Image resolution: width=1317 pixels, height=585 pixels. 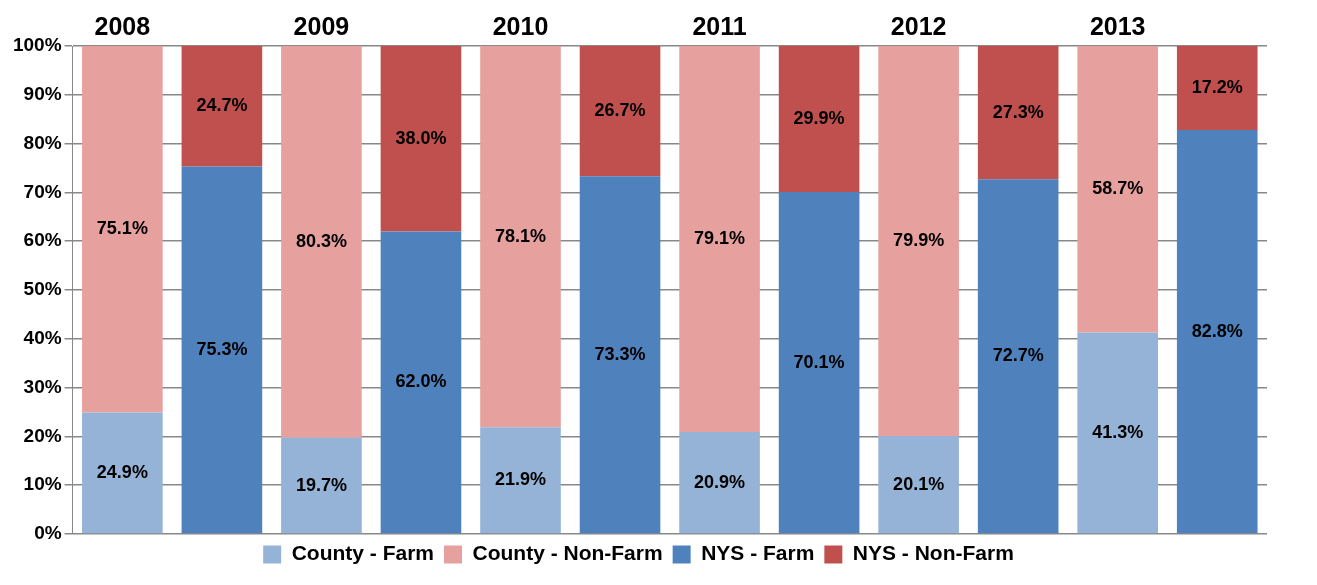 What do you see at coordinates (48, 533) in the screenshot?
I see `y-tick-label: 0%` at bounding box center [48, 533].